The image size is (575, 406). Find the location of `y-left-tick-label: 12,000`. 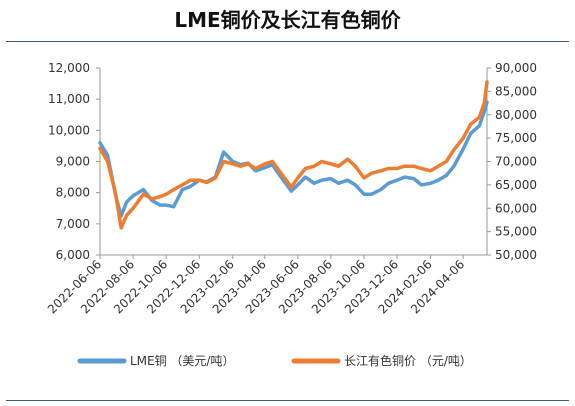

y-left-tick-label: 12,000 is located at coordinates (69, 68).